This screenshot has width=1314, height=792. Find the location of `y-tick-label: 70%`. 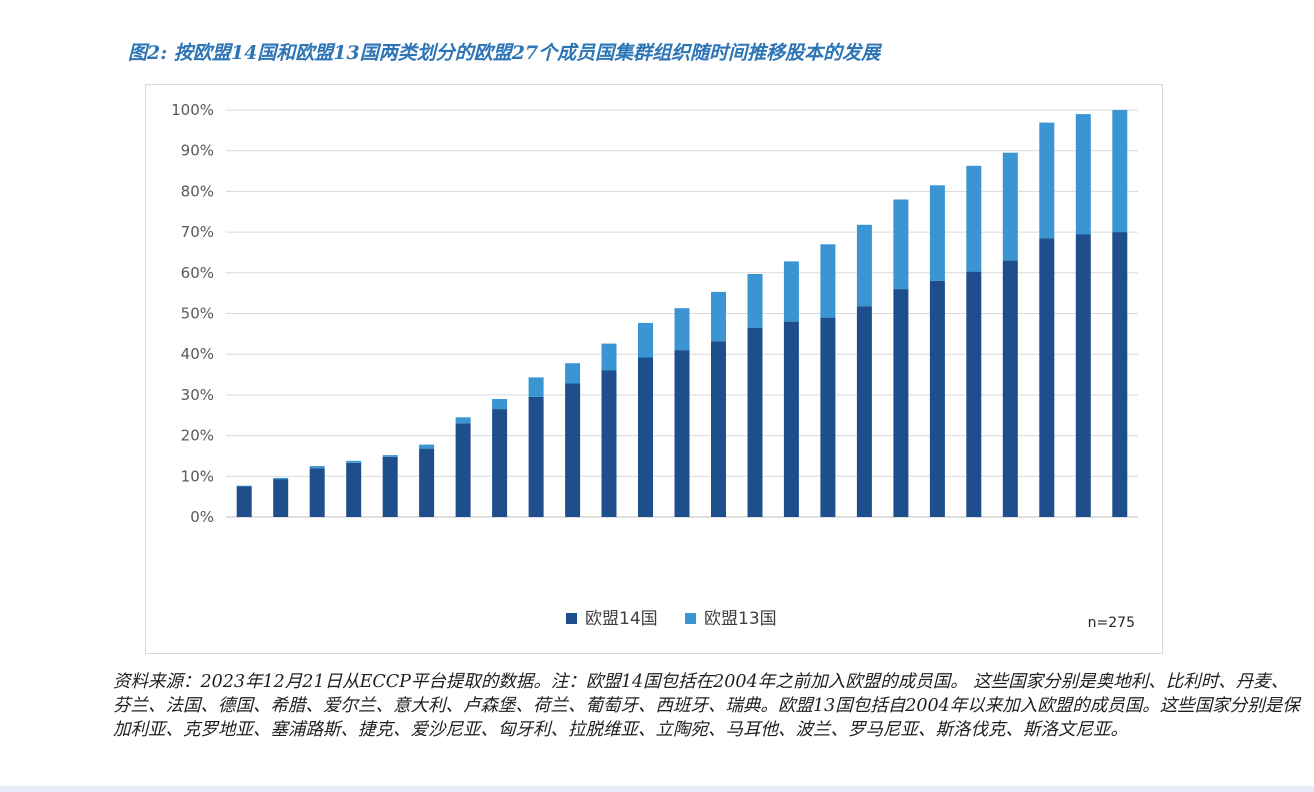

y-tick-label: 70% is located at coordinates (197, 232).